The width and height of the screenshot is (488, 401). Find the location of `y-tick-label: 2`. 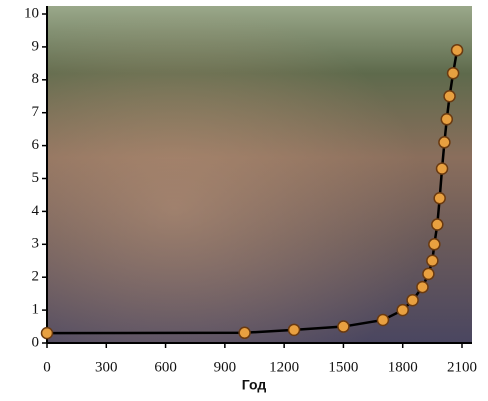

y-tick-label: 2 is located at coordinates (36, 277).